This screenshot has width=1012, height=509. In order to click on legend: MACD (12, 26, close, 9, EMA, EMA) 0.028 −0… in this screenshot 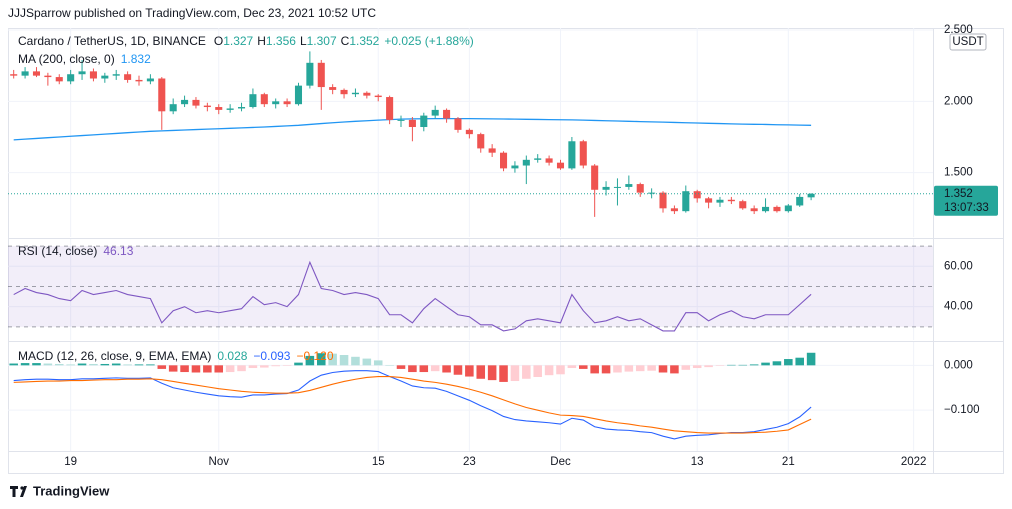, I will do `click(176, 356)`.